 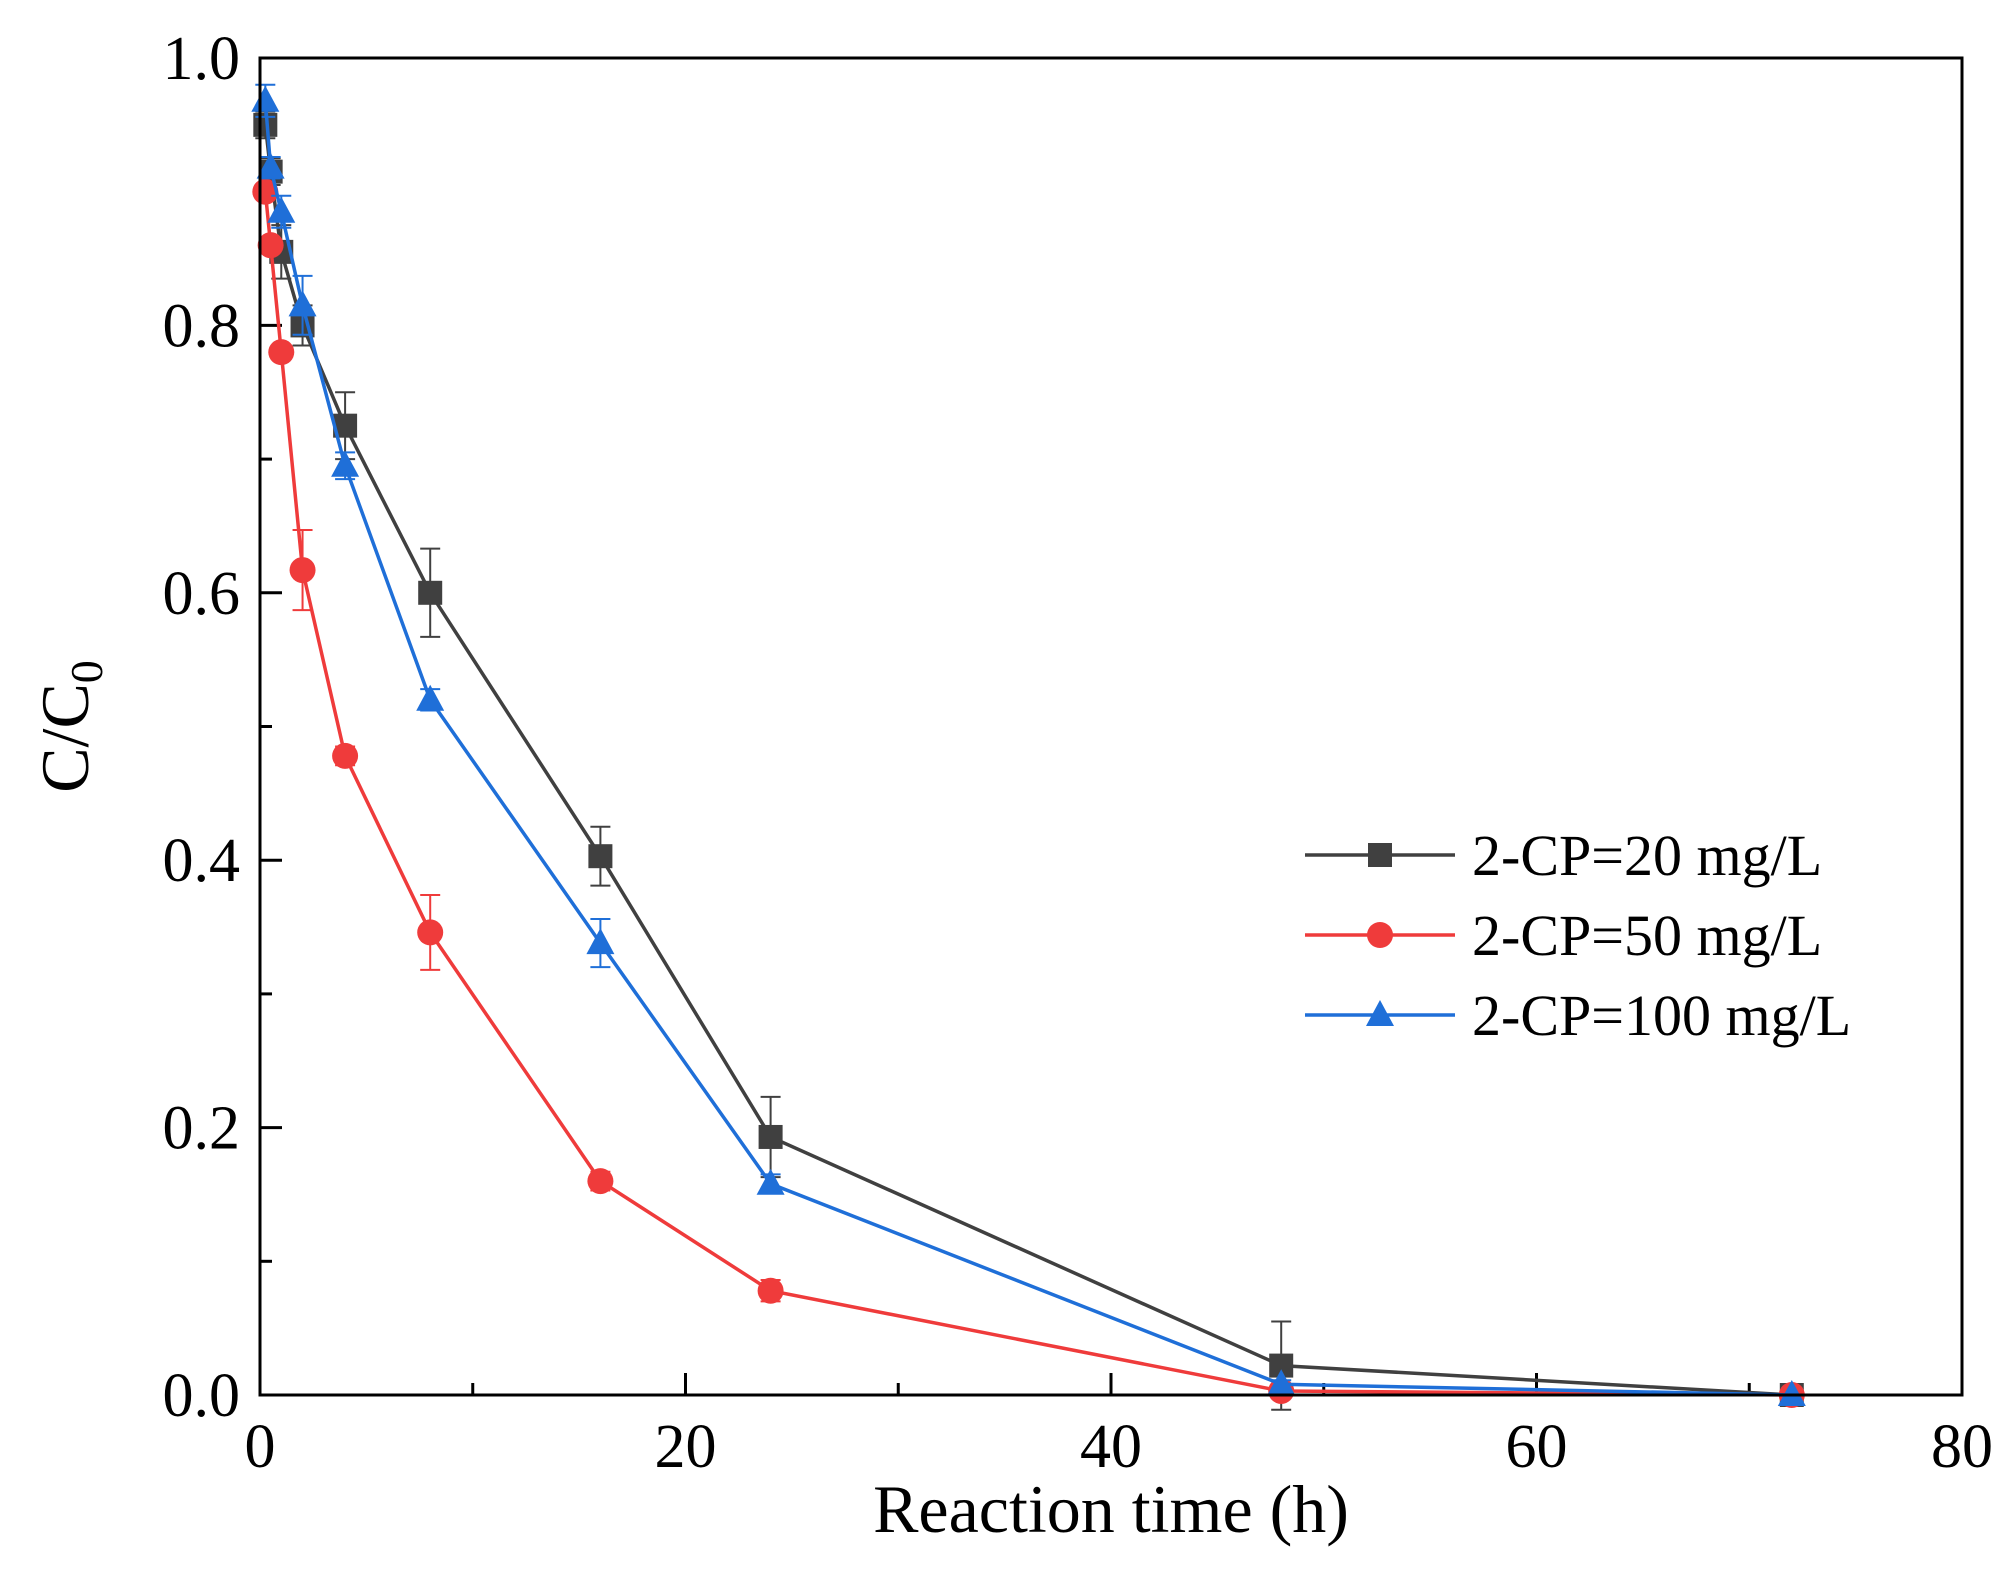 What do you see at coordinates (86, 671) in the screenshot?
I see `y-axis-title-subscript: 0` at bounding box center [86, 671].